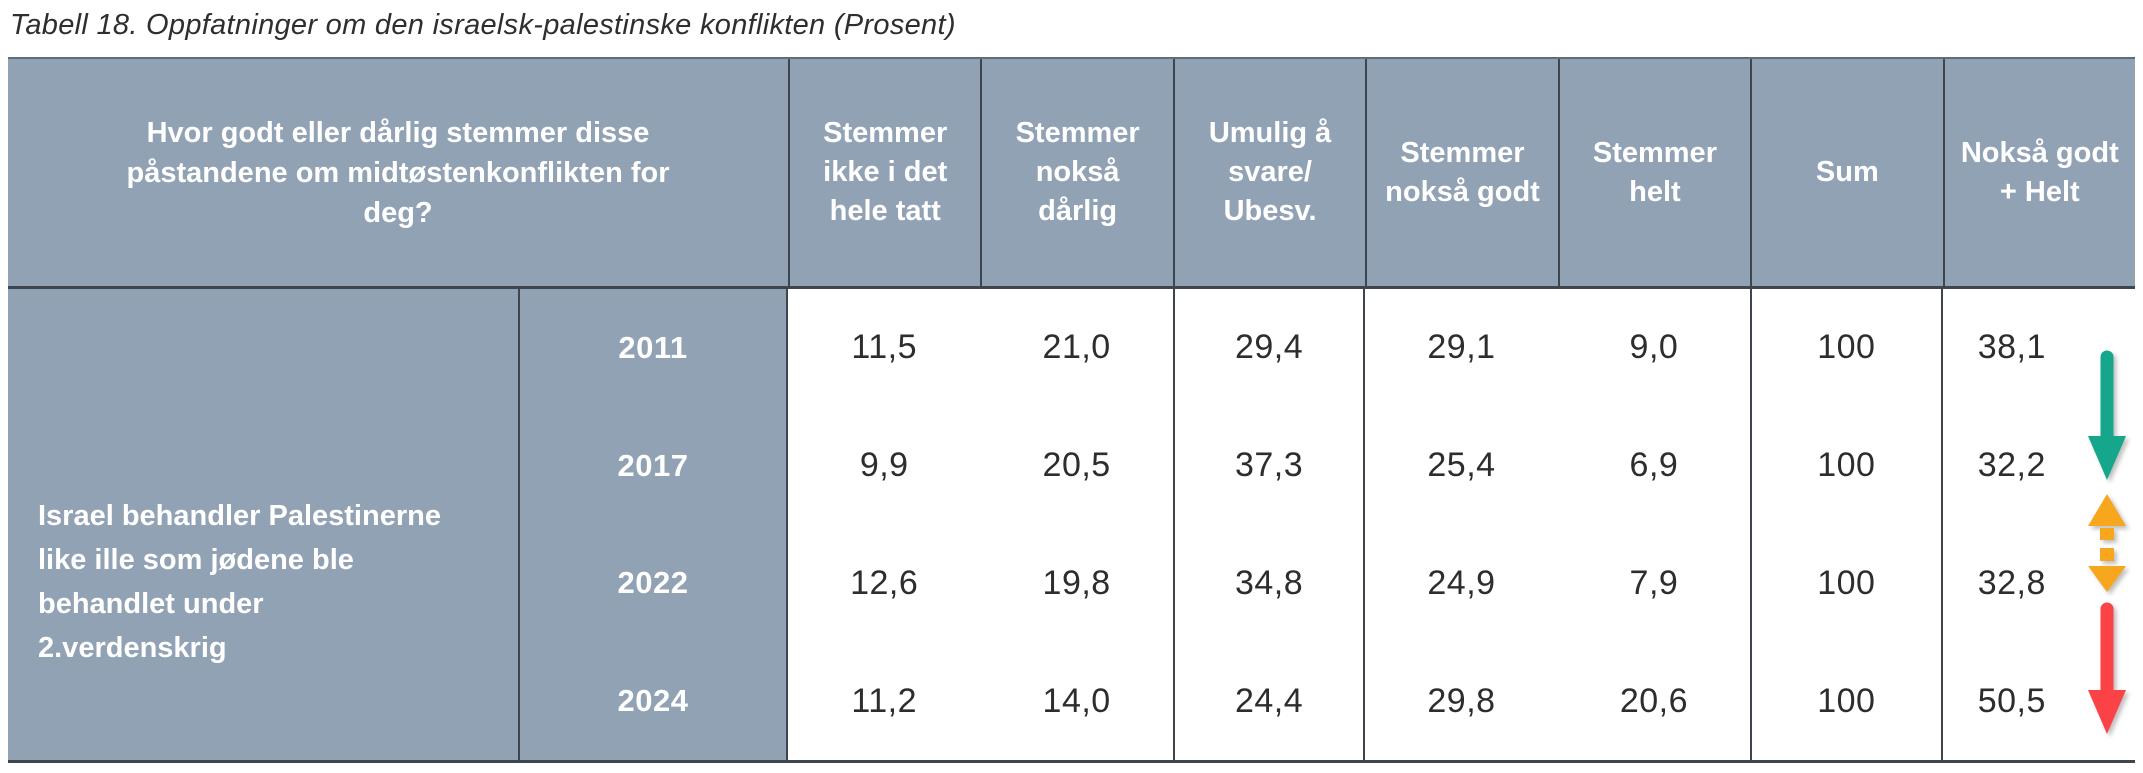 This screenshot has height=773, width=2143. What do you see at coordinates (2038, 465) in the screenshot?
I see `value-cell: 32,2` at bounding box center [2038, 465].